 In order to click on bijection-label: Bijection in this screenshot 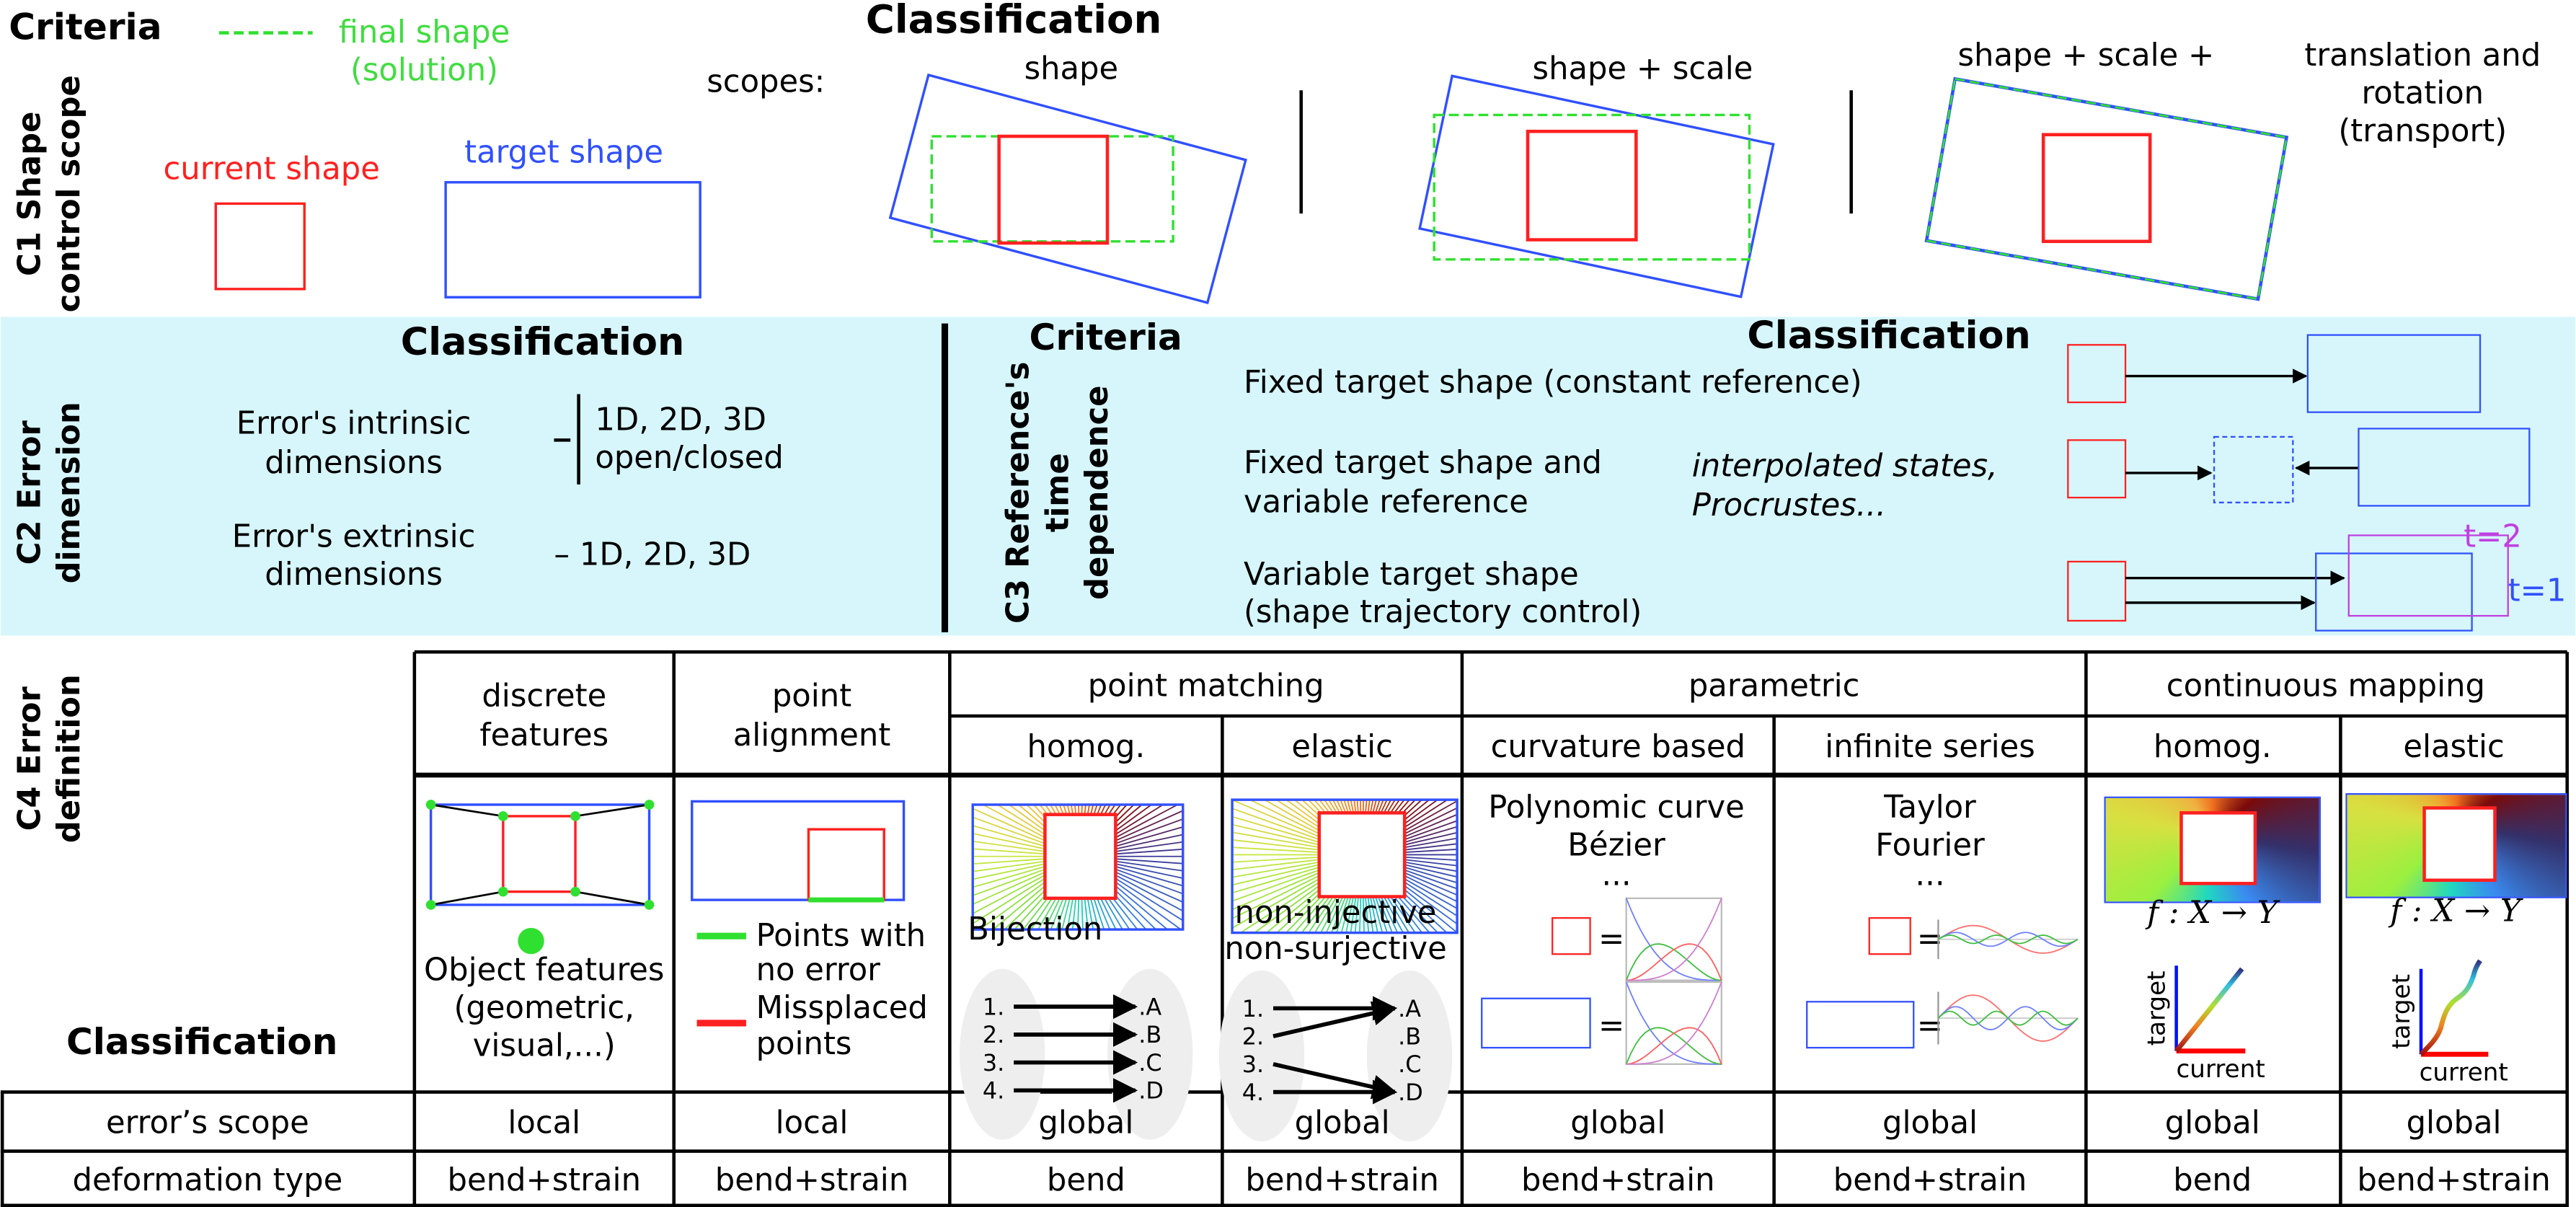, I will do `click(1035, 929)`.